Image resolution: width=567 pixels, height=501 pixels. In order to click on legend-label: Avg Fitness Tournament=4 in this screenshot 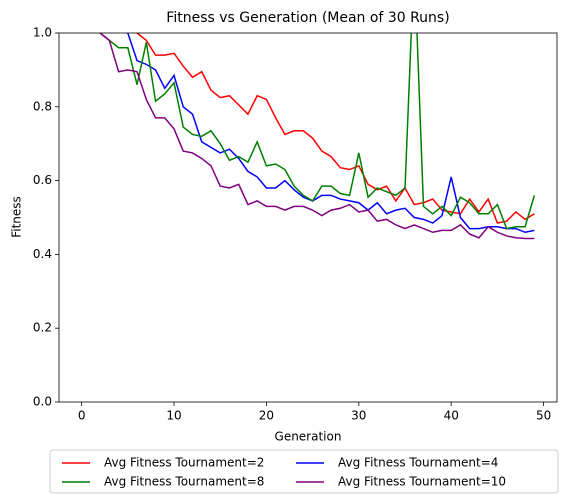, I will do `click(418, 463)`.